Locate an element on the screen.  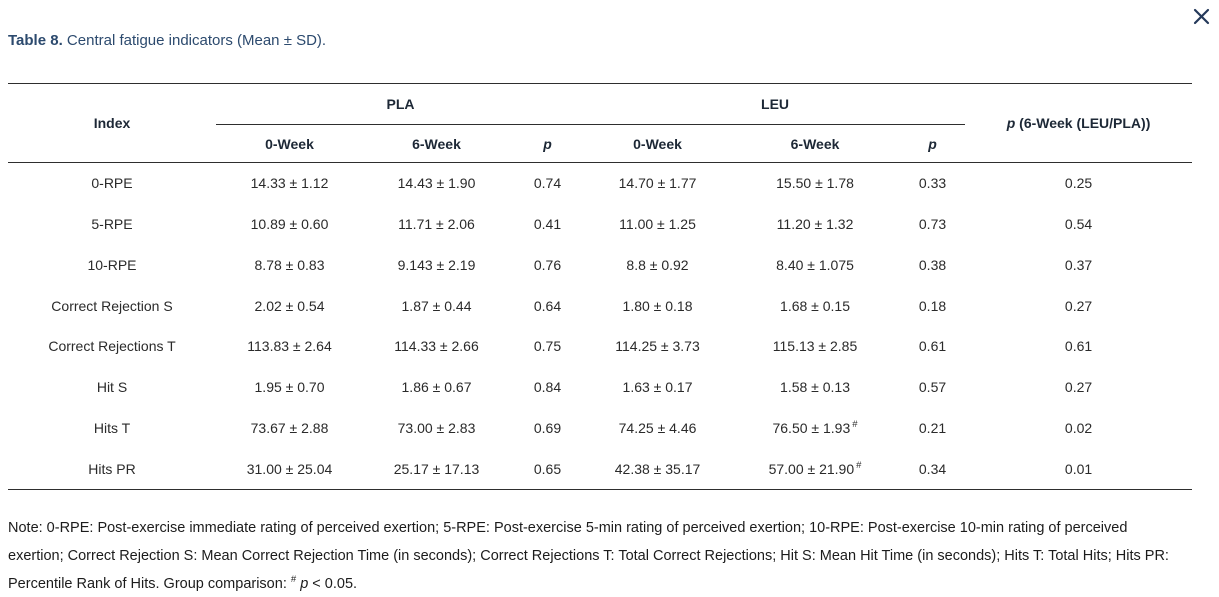
table-cell: 73.67 ± 2.88 is located at coordinates (289, 427).